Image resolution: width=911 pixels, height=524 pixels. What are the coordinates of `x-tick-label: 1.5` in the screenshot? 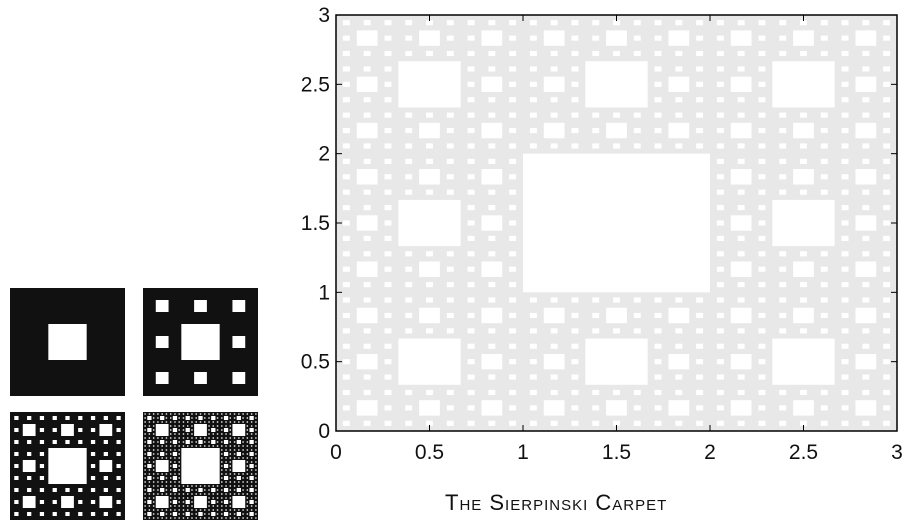 It's located at (616, 452).